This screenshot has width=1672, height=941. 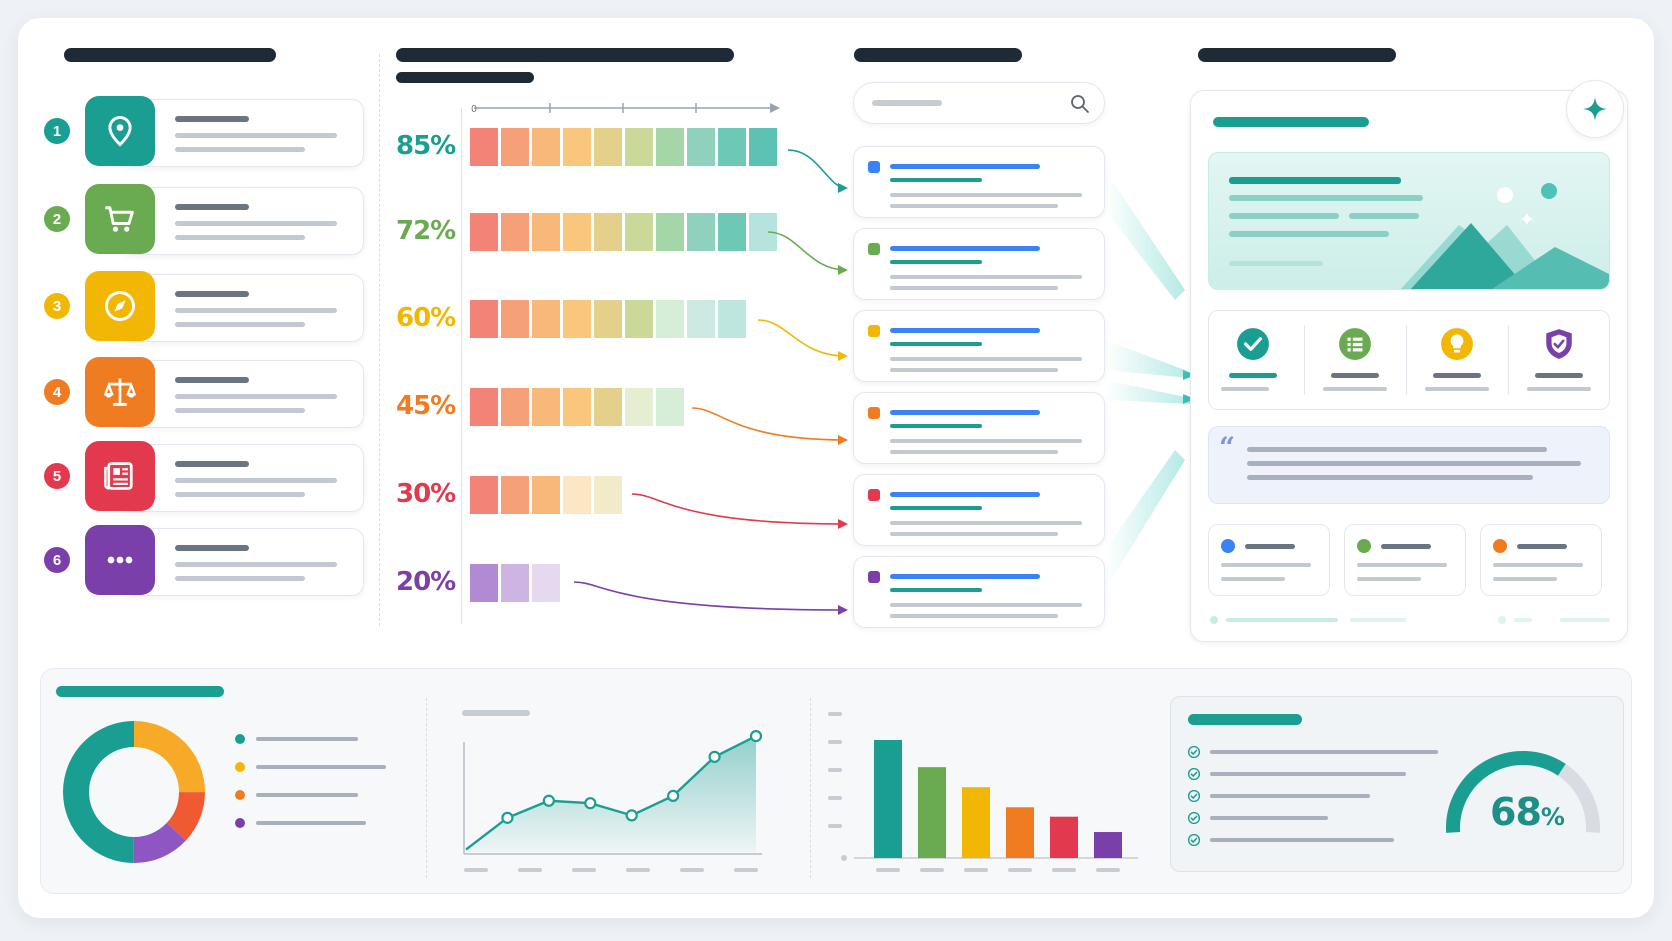 What do you see at coordinates (1559, 344) in the screenshot?
I see `shield-check-icon` at bounding box center [1559, 344].